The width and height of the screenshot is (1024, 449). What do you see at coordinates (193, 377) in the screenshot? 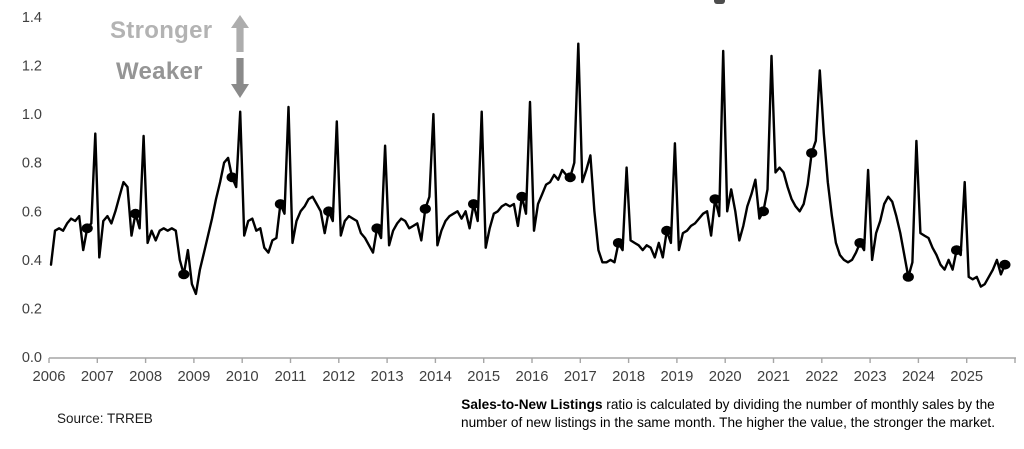
I see `x-tick-label: 2009` at bounding box center [193, 377].